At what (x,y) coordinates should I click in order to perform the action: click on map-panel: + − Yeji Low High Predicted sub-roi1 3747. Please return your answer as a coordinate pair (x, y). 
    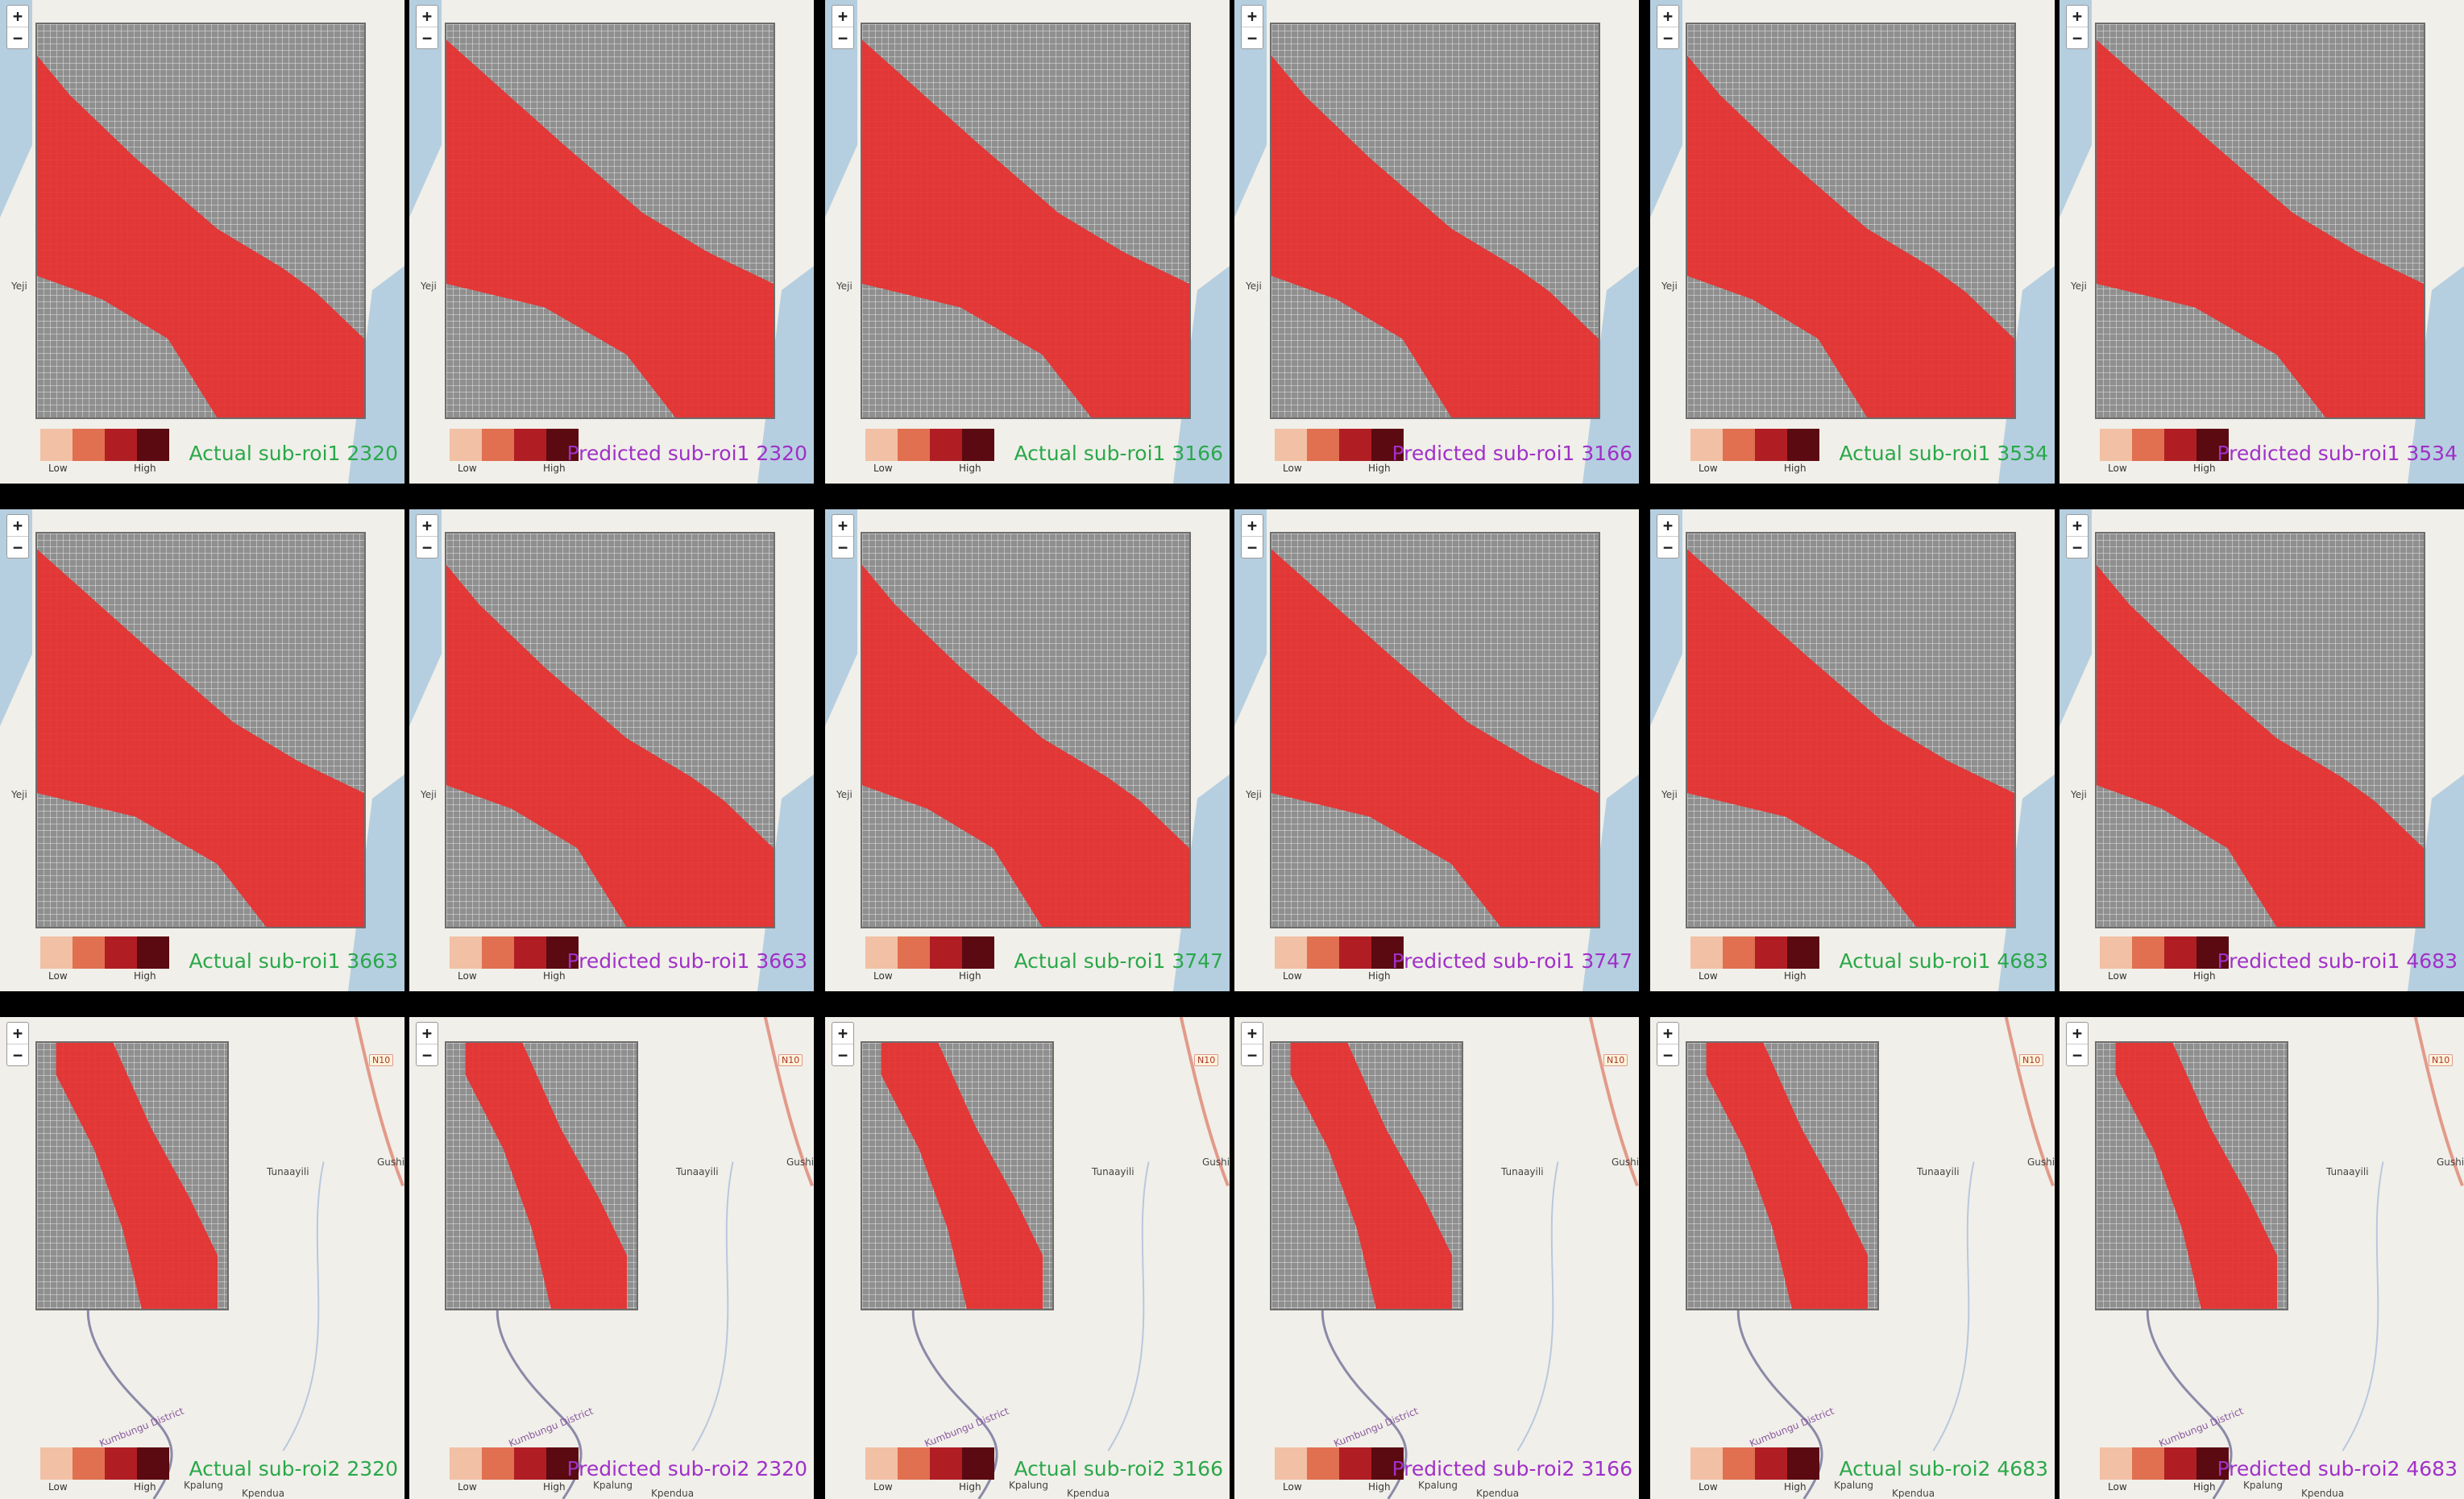
    Looking at the image, I should click on (1436, 750).